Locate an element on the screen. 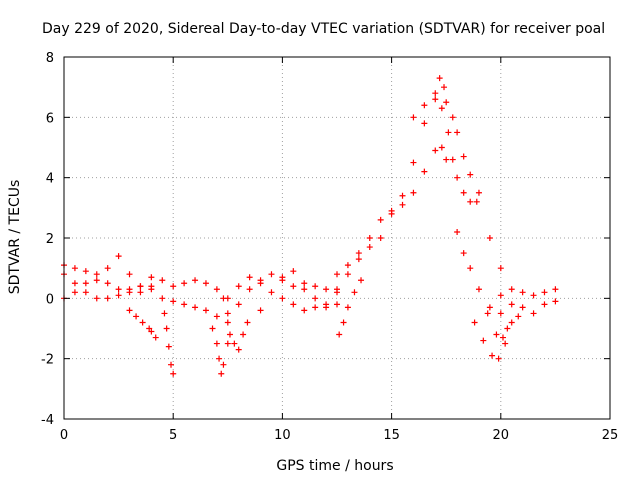 This screenshot has width=640, height=480. y-tick-label: 6 is located at coordinates (50, 118).